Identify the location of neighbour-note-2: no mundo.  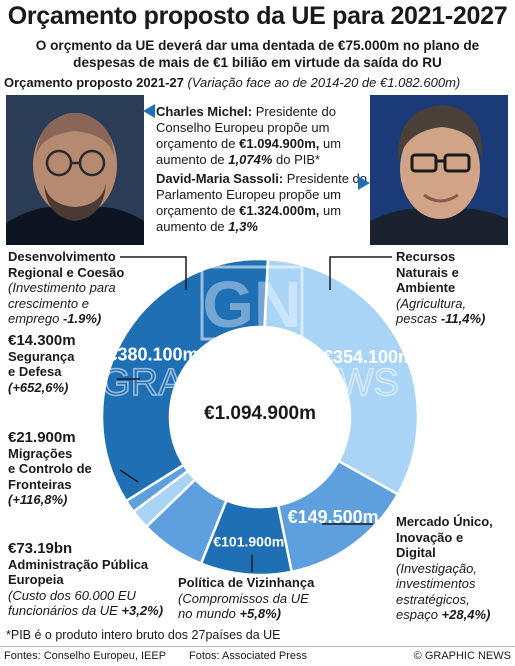
(207, 613).